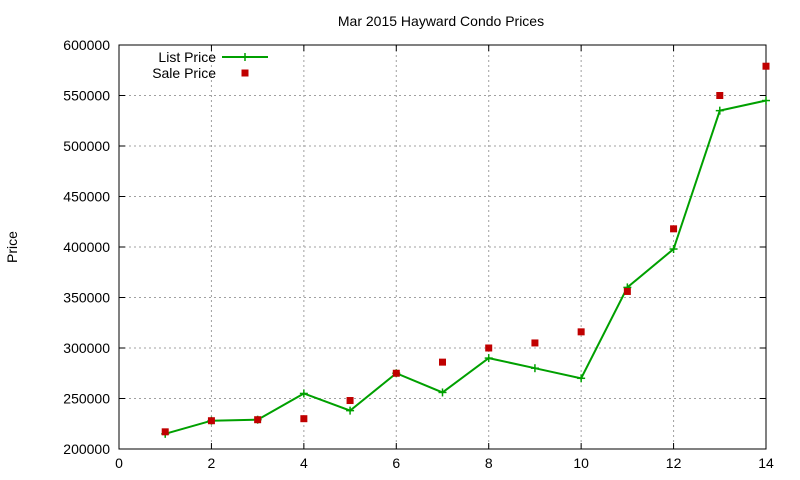 The height and width of the screenshot is (480, 800). What do you see at coordinates (581, 463) in the screenshot?
I see `x-tick-label: 10` at bounding box center [581, 463].